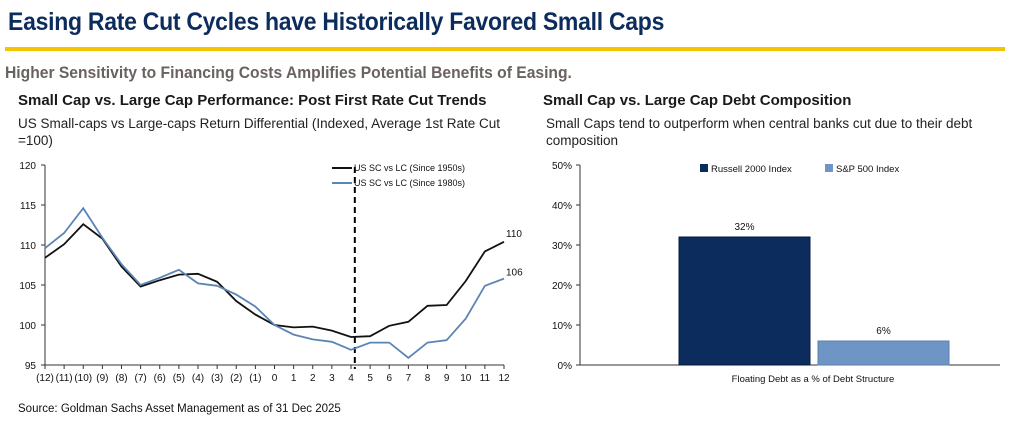 Image resolution: width=1015 pixels, height=427 pixels. What do you see at coordinates (813, 379) in the screenshot?
I see `x-category-label: Floating Debt as a % of Debt Structure` at bounding box center [813, 379].